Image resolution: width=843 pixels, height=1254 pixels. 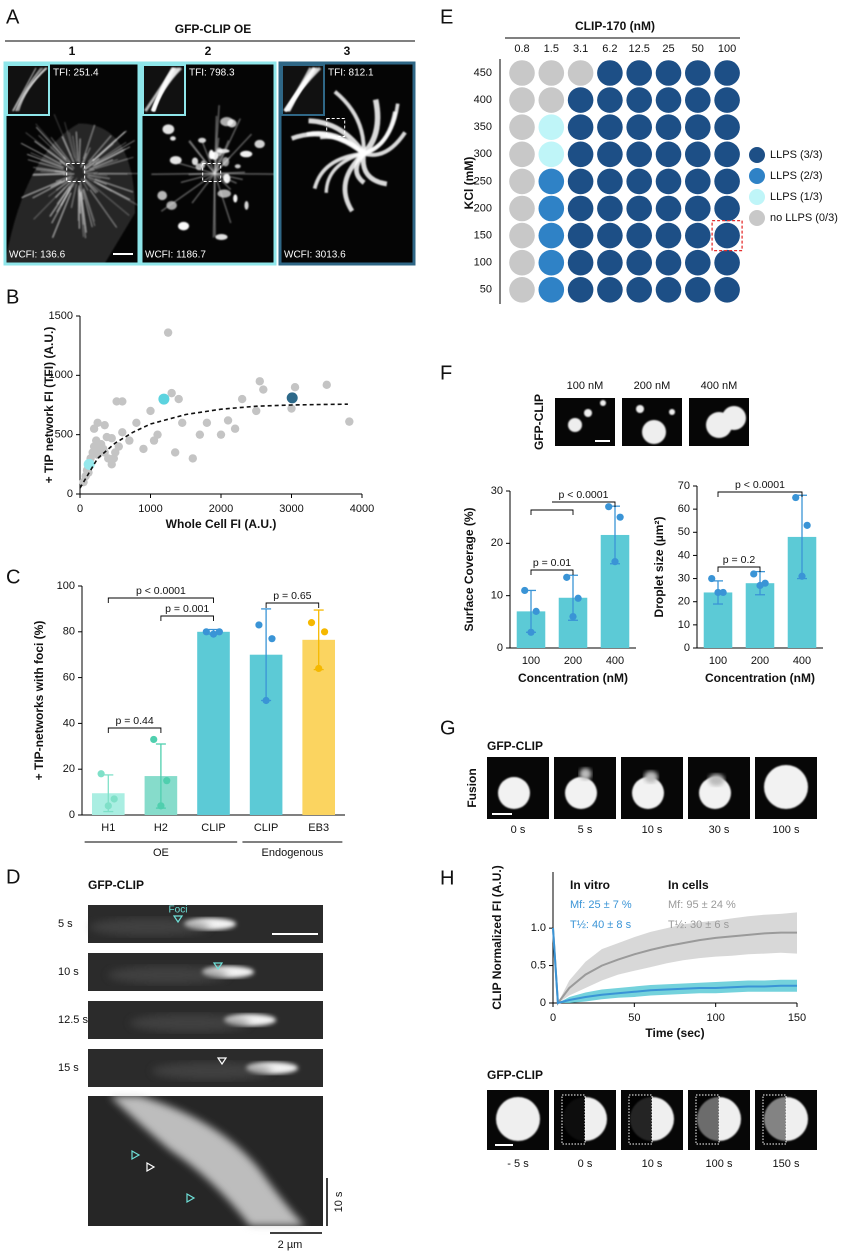 What do you see at coordinates (315, 255) in the screenshot?
I see `wcfi-label: WCFI: 3013.6` at bounding box center [315, 255].